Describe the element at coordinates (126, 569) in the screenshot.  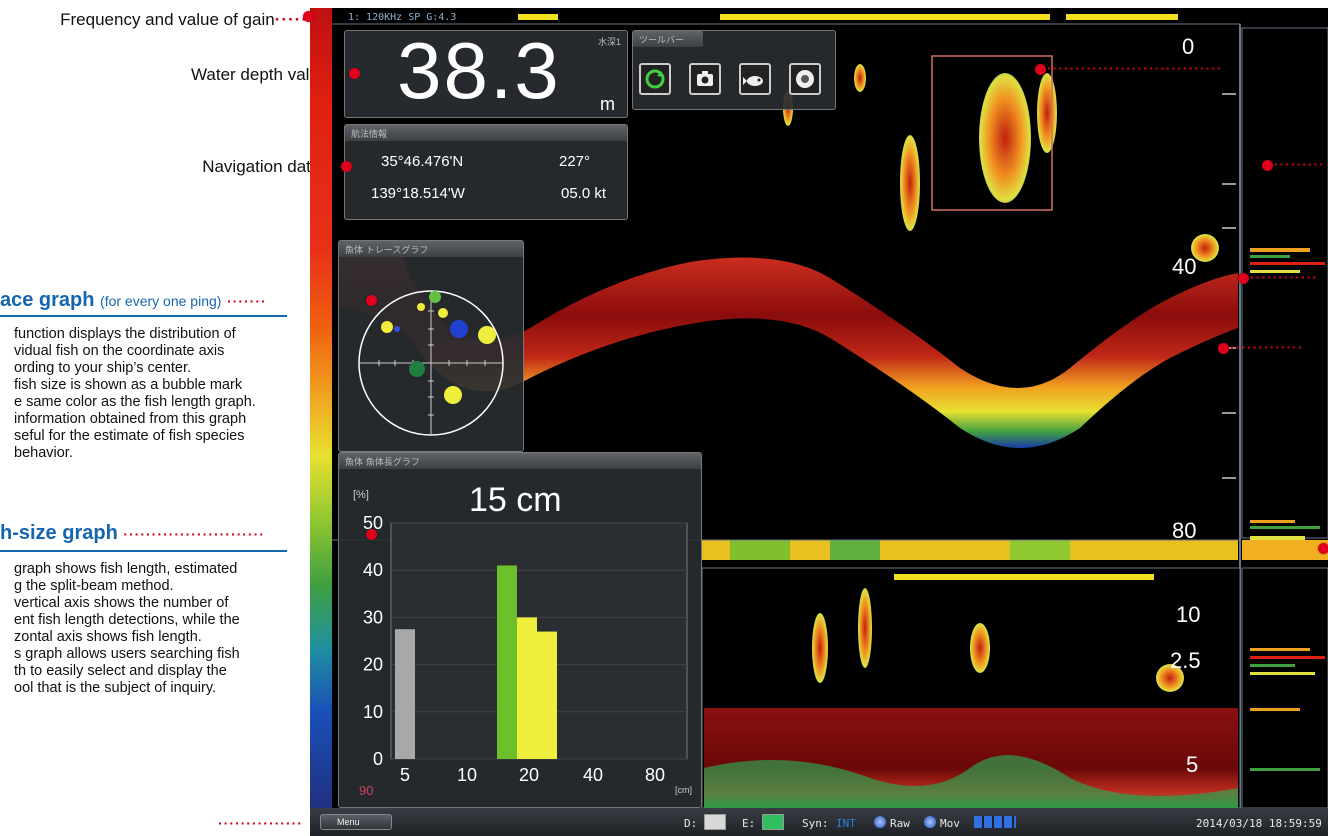
I see `desc-line: graph shows fish length, estimated` at that location.